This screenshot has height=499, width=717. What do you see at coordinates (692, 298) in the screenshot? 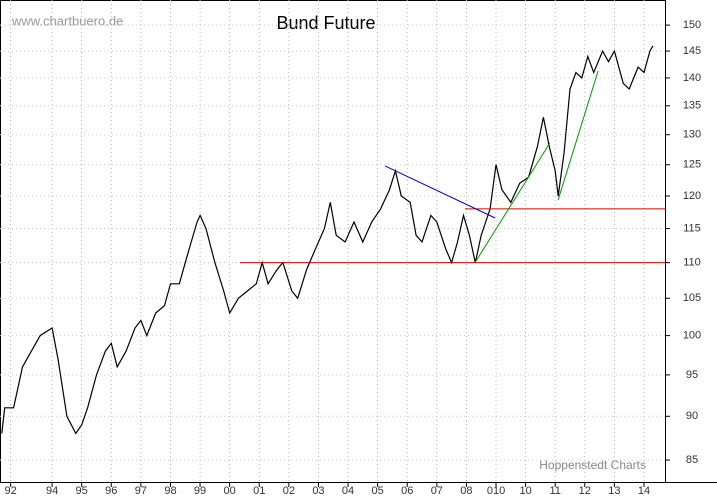
I see `y-tick-label: 105` at bounding box center [692, 298].